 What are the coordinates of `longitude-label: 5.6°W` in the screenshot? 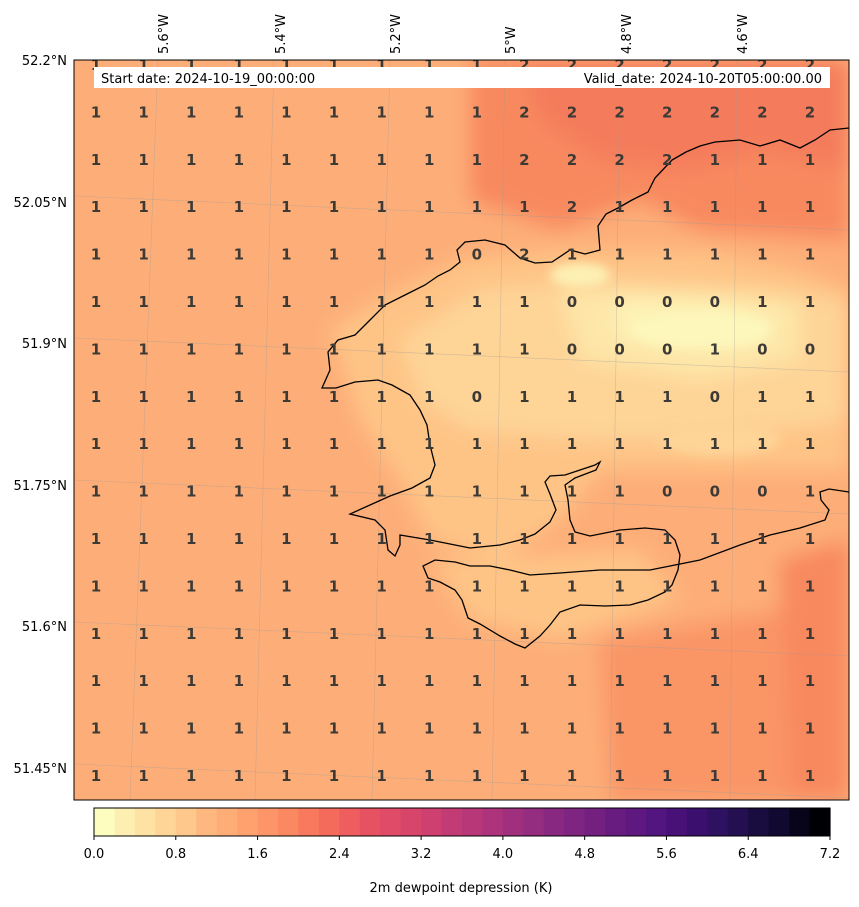 It's located at (164, 34).